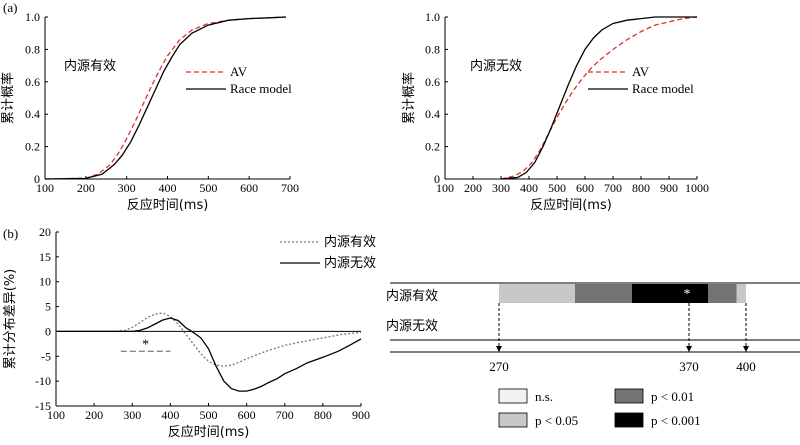  I want to click on y-tick-label: -15, so click(43, 406).